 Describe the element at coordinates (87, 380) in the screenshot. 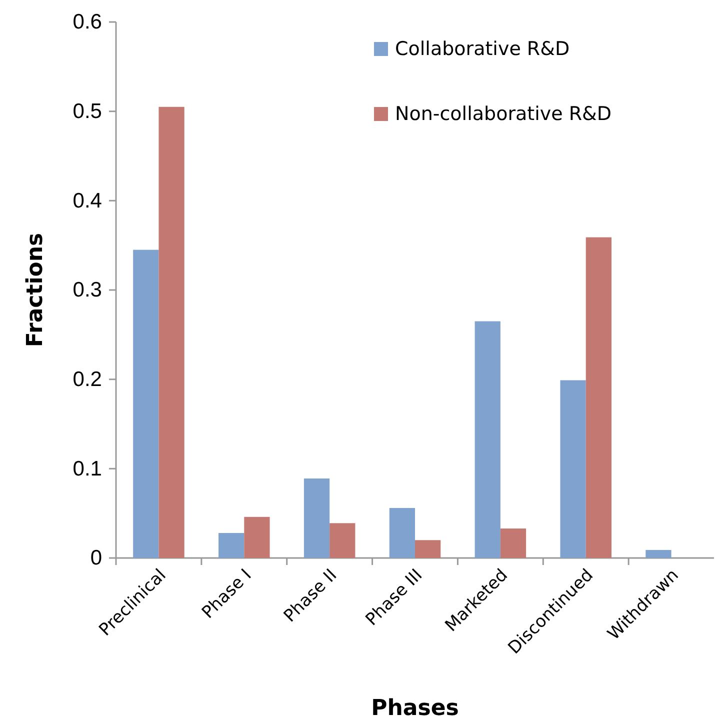

I see `y-tick-label: 0.2` at that location.